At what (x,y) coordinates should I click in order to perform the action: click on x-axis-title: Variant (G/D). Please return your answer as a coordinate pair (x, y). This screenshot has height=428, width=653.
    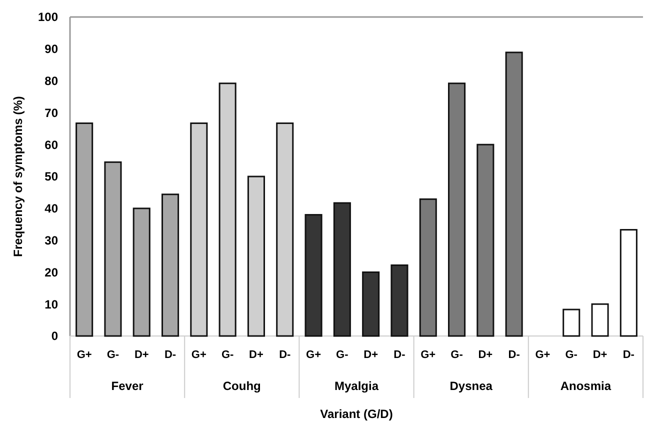
    Looking at the image, I should click on (356, 414).